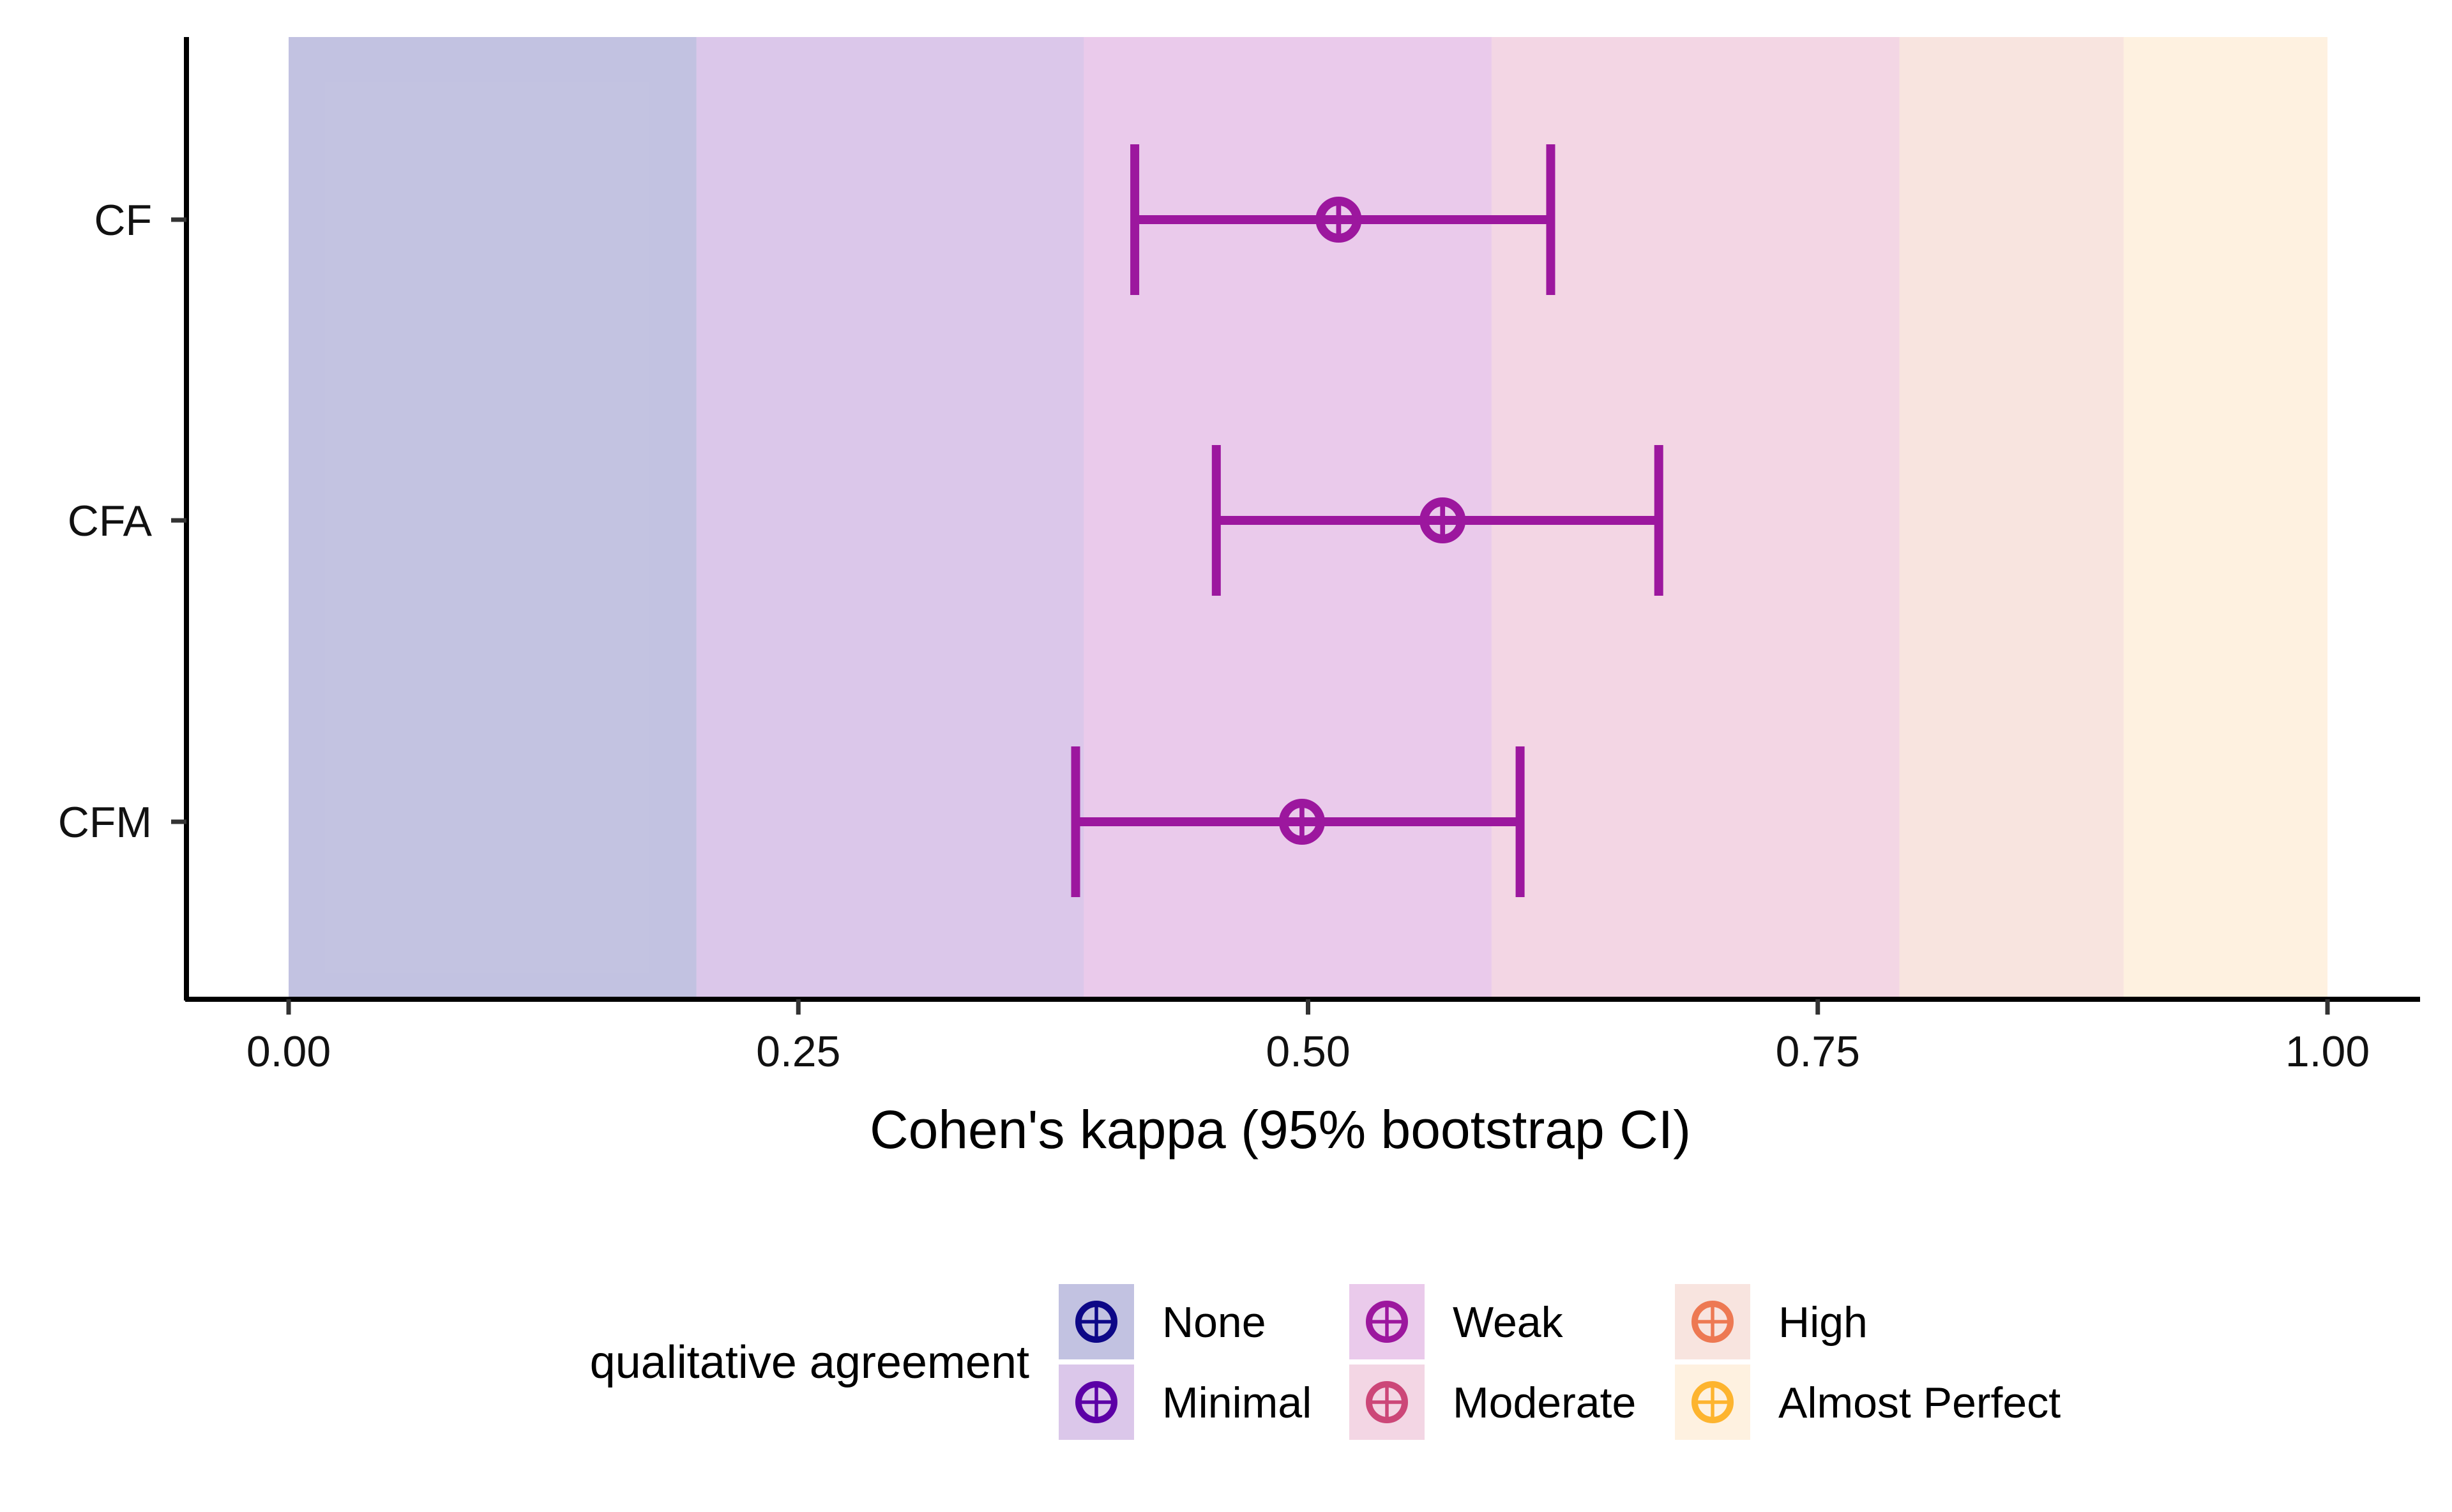 The height and width of the screenshot is (1512, 2452). What do you see at coordinates (2225, 518) in the screenshot?
I see `band-almost-perfect` at bounding box center [2225, 518].